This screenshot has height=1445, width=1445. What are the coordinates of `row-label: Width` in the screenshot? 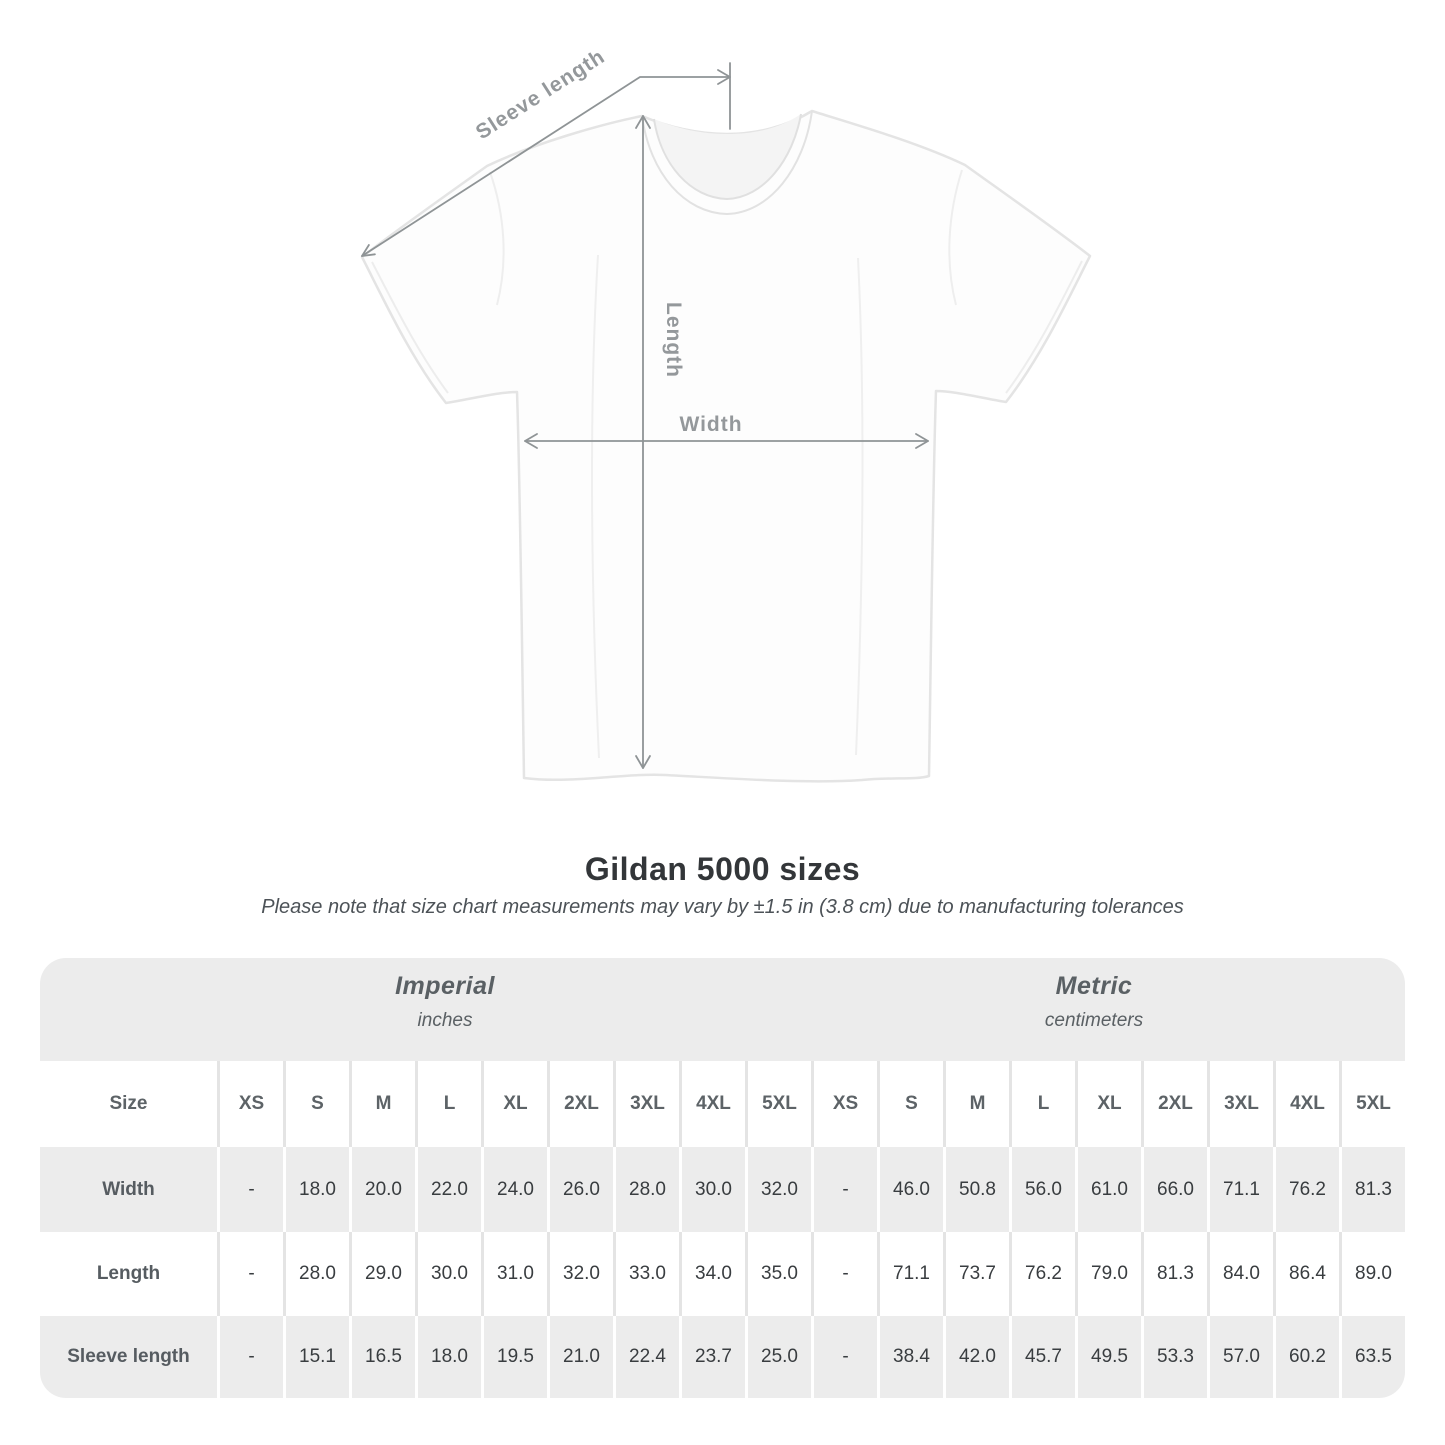 It's located at (128, 1189).